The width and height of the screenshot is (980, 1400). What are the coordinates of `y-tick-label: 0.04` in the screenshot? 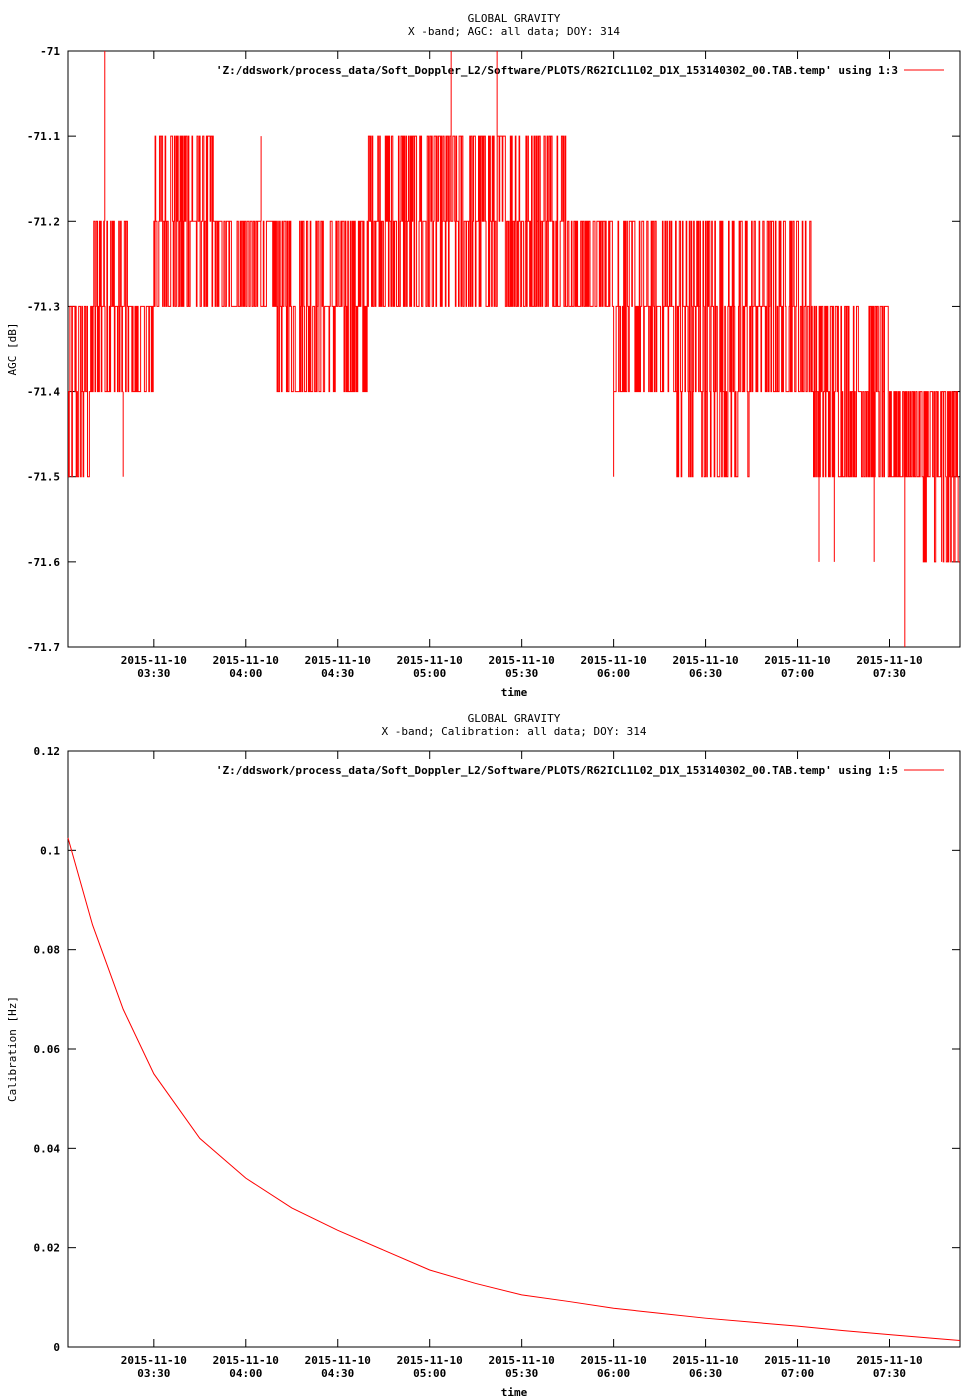 It's located at (47, 1148).